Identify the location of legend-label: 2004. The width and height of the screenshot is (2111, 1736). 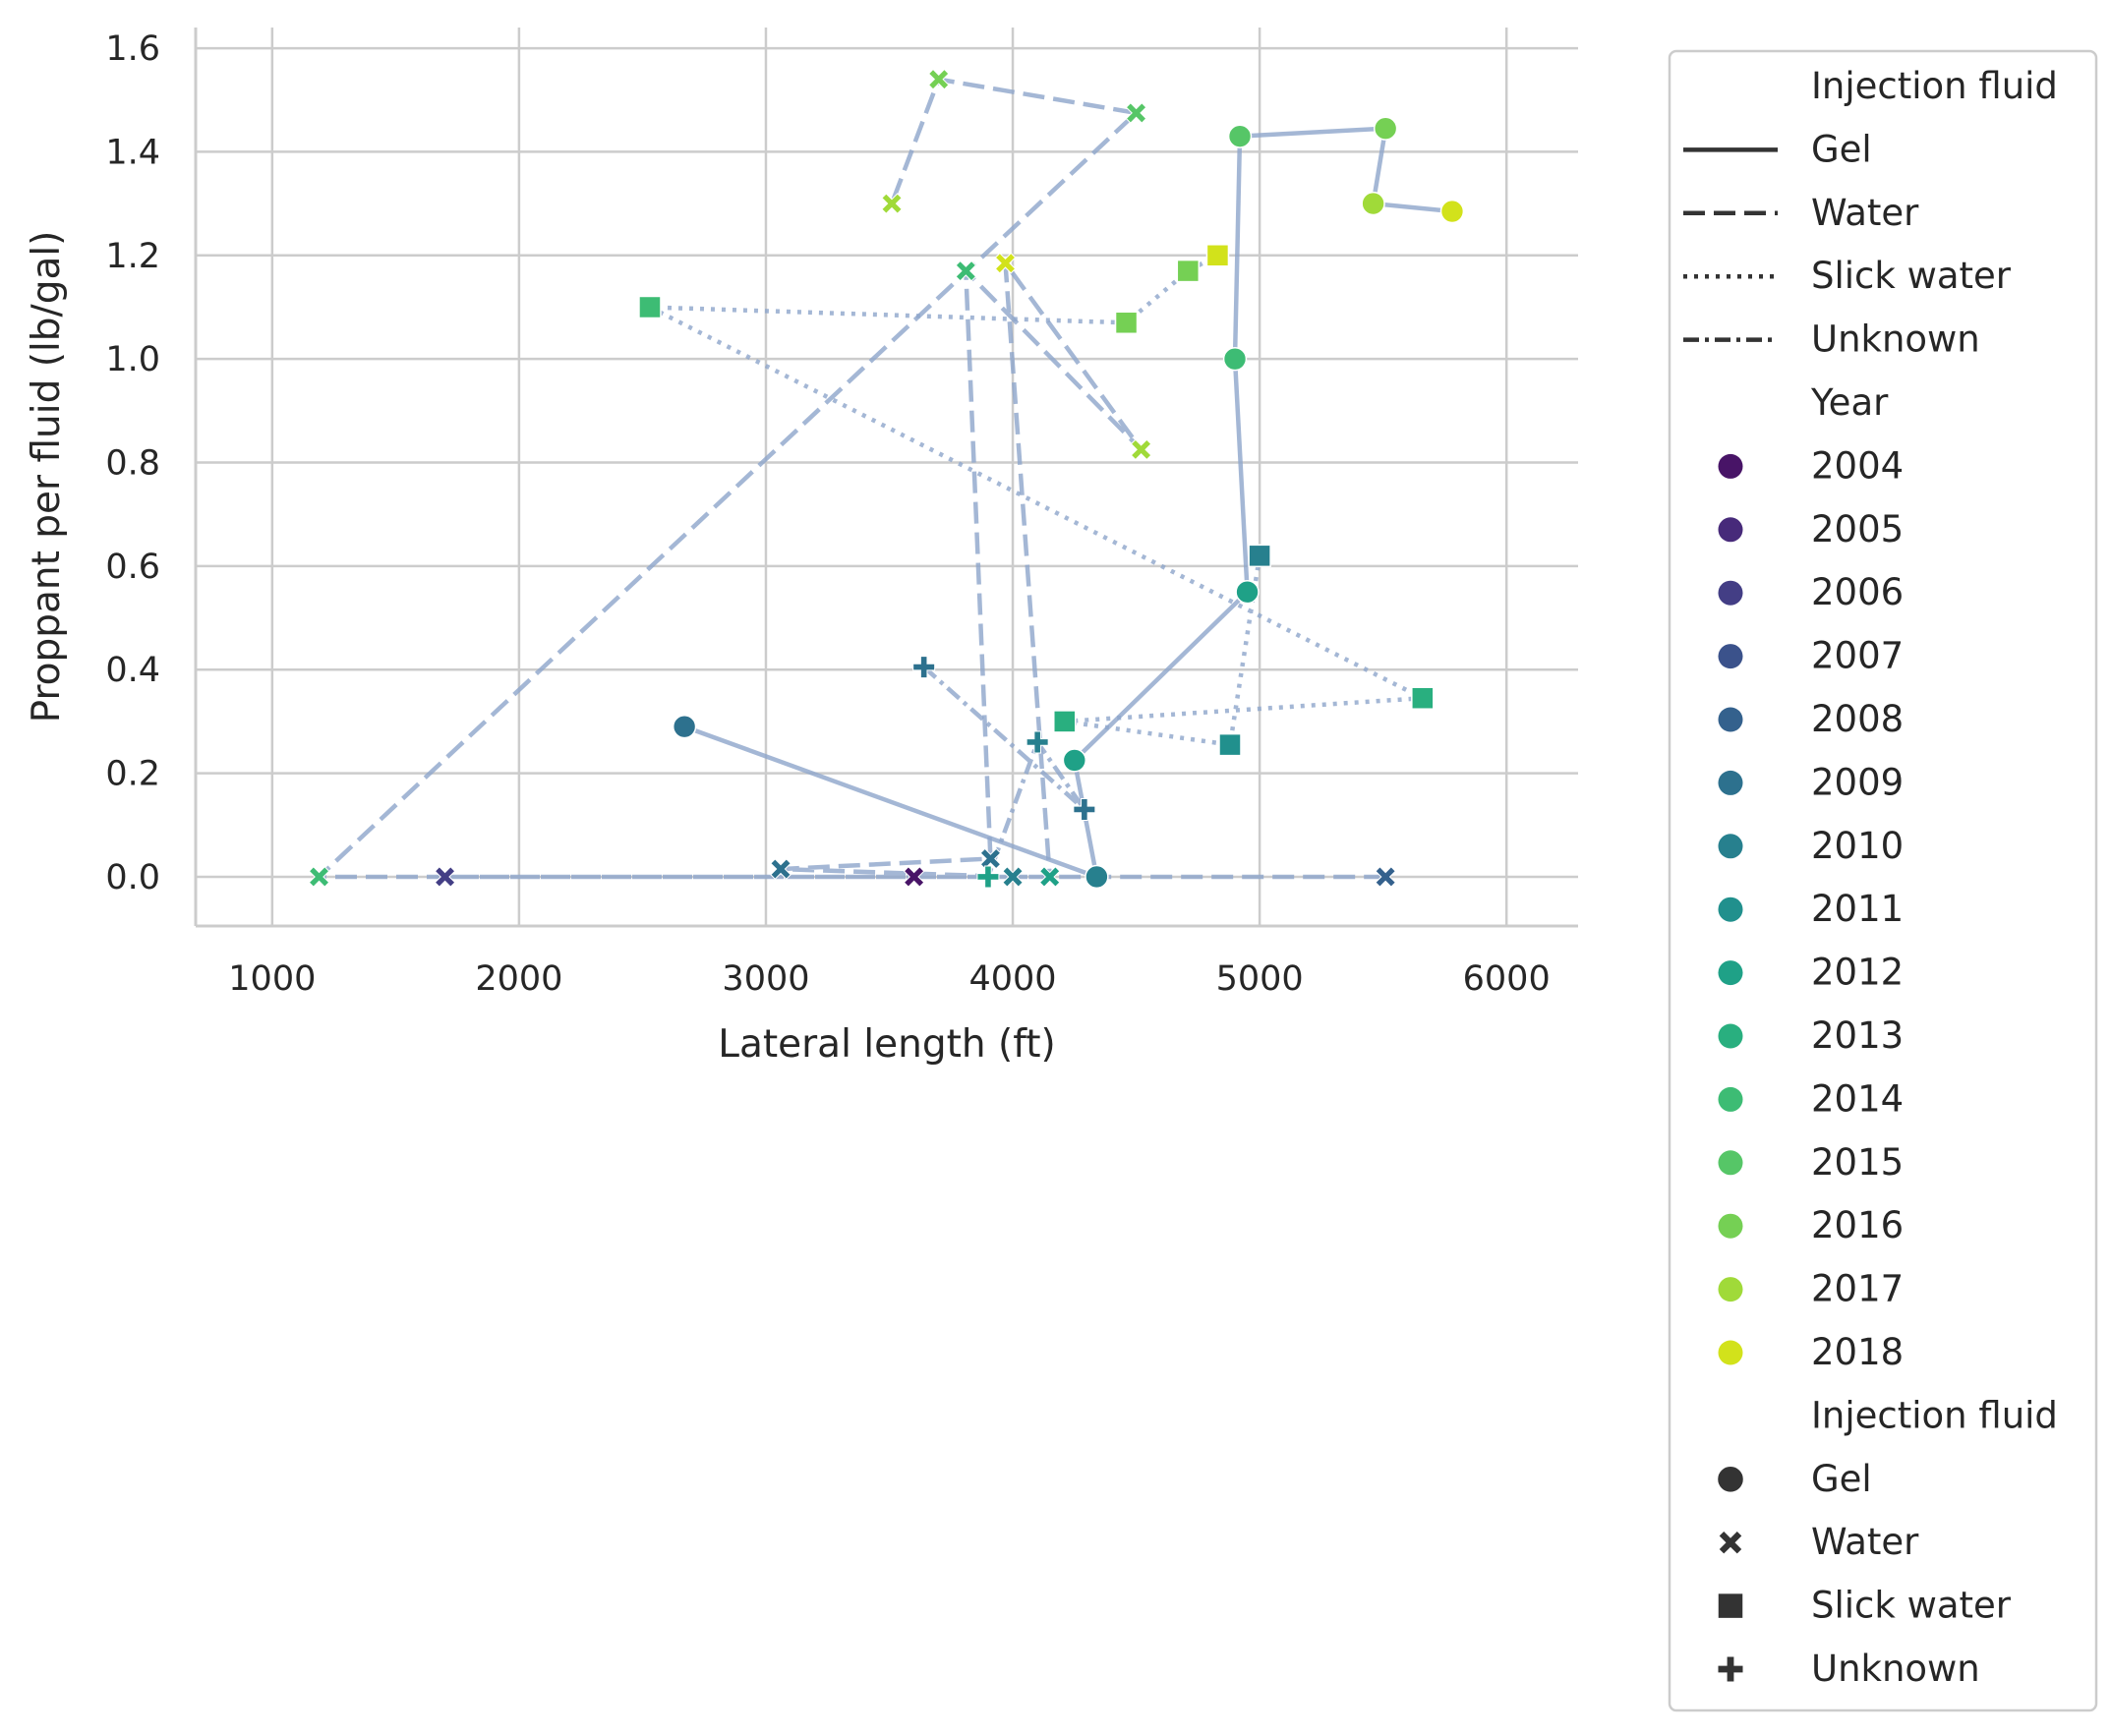
(1857, 465).